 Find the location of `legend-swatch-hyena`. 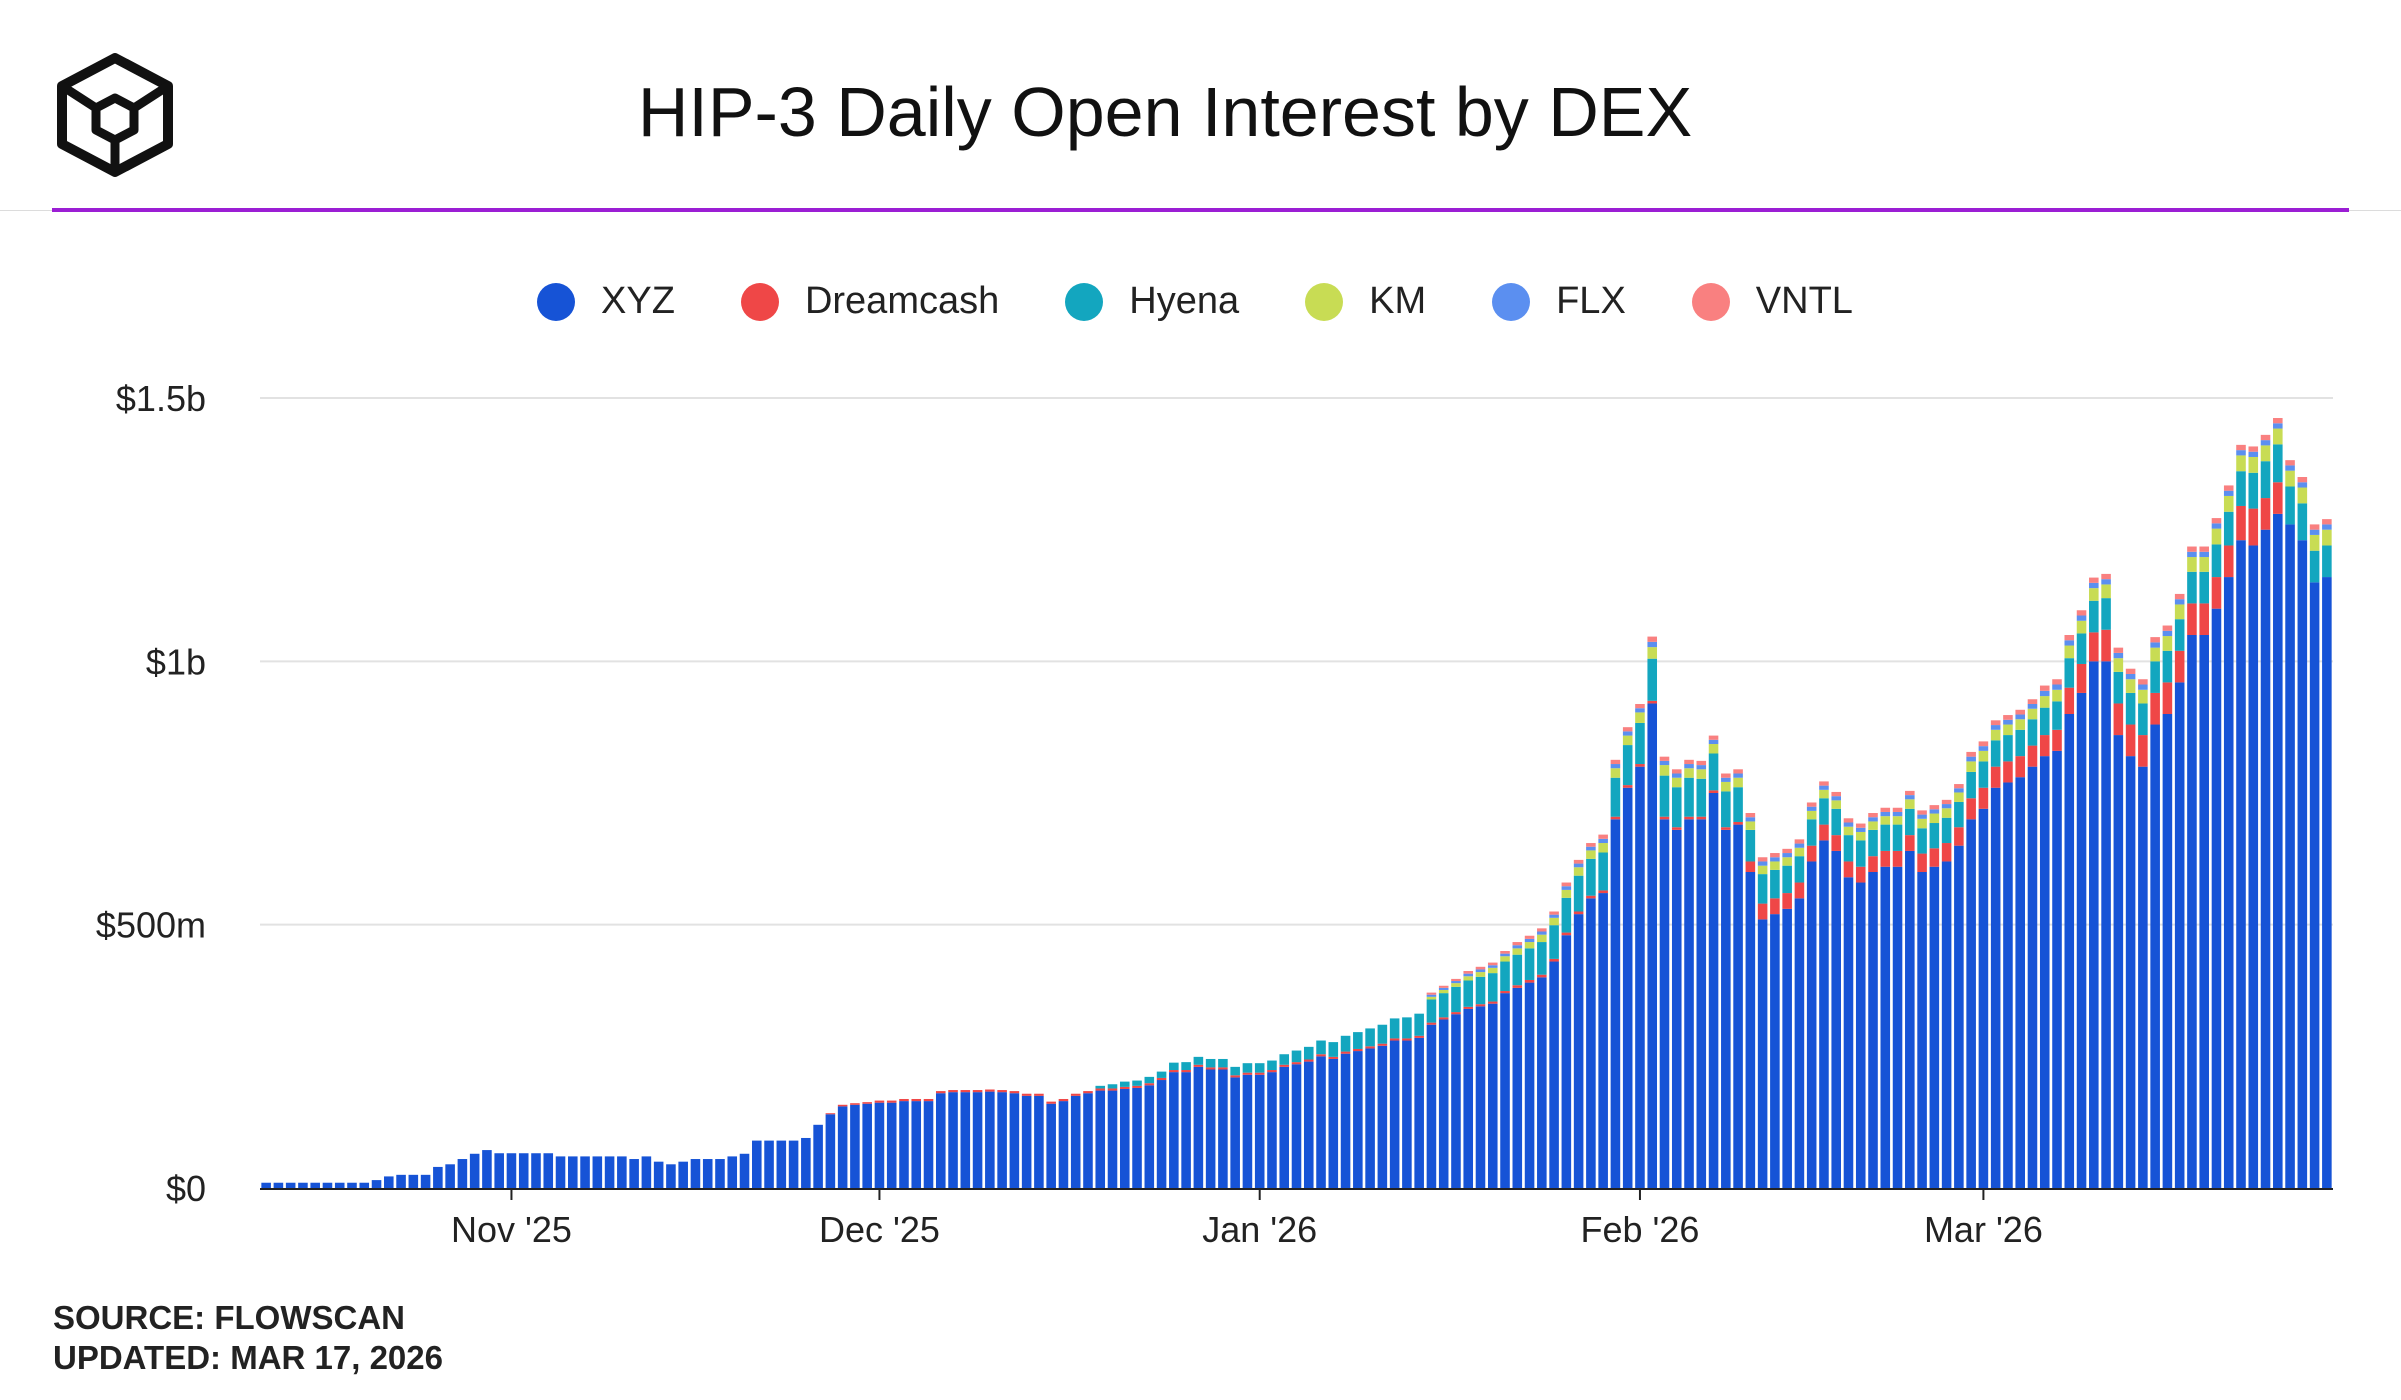

legend-swatch-hyena is located at coordinates (1084, 301).